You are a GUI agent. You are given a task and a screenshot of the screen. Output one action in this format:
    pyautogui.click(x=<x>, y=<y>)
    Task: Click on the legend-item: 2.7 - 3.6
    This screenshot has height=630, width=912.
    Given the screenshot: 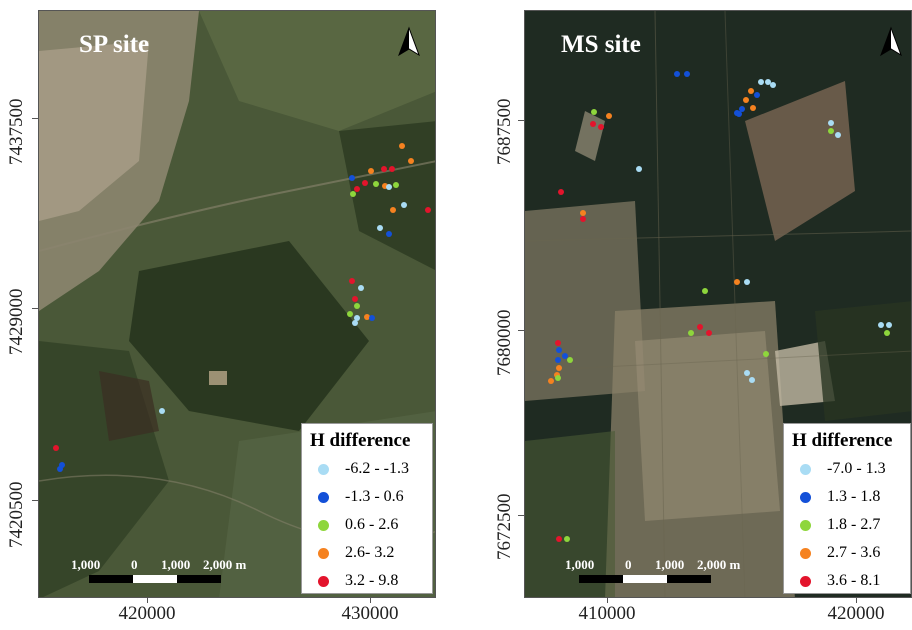 What is the action you would take?
    pyautogui.click(x=847, y=553)
    